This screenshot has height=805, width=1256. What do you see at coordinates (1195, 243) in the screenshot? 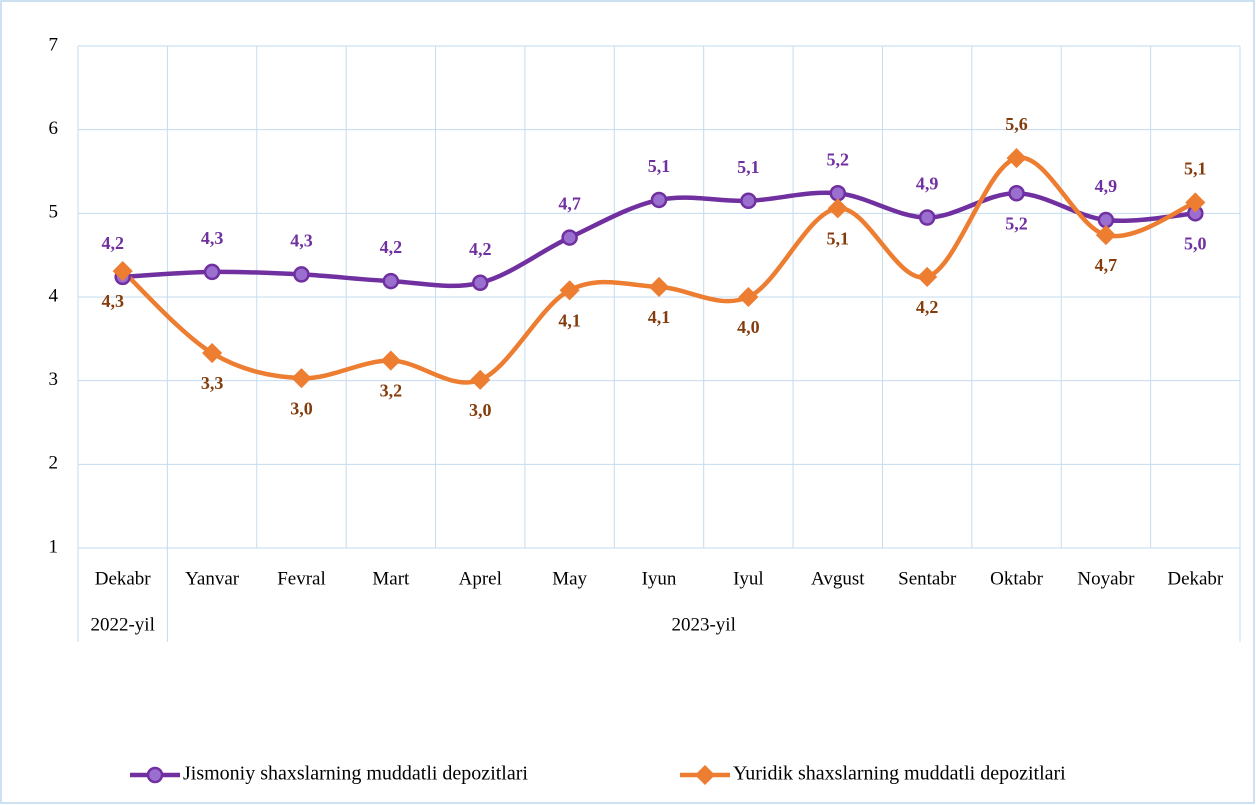
I see `data-label: 5,0` at bounding box center [1195, 243].